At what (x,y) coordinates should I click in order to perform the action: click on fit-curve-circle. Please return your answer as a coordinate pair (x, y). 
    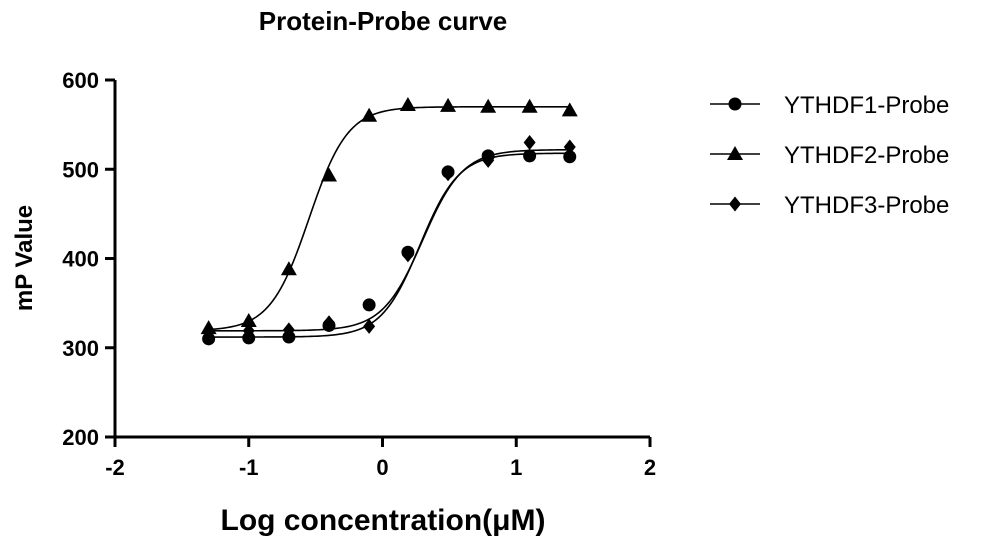
    Looking at the image, I should click on (389, 245).